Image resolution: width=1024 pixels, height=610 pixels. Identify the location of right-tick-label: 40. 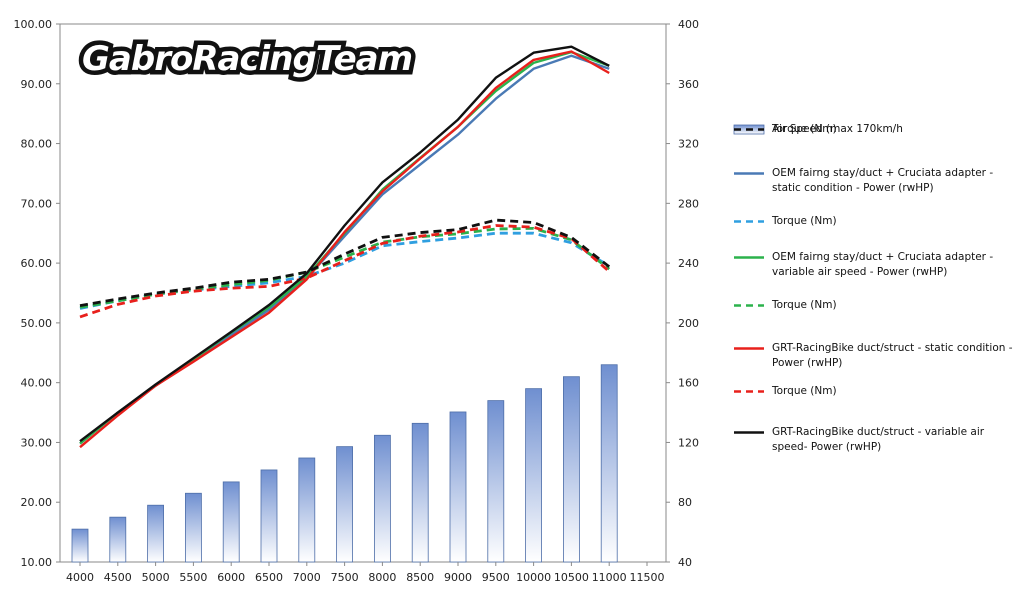
(685, 562).